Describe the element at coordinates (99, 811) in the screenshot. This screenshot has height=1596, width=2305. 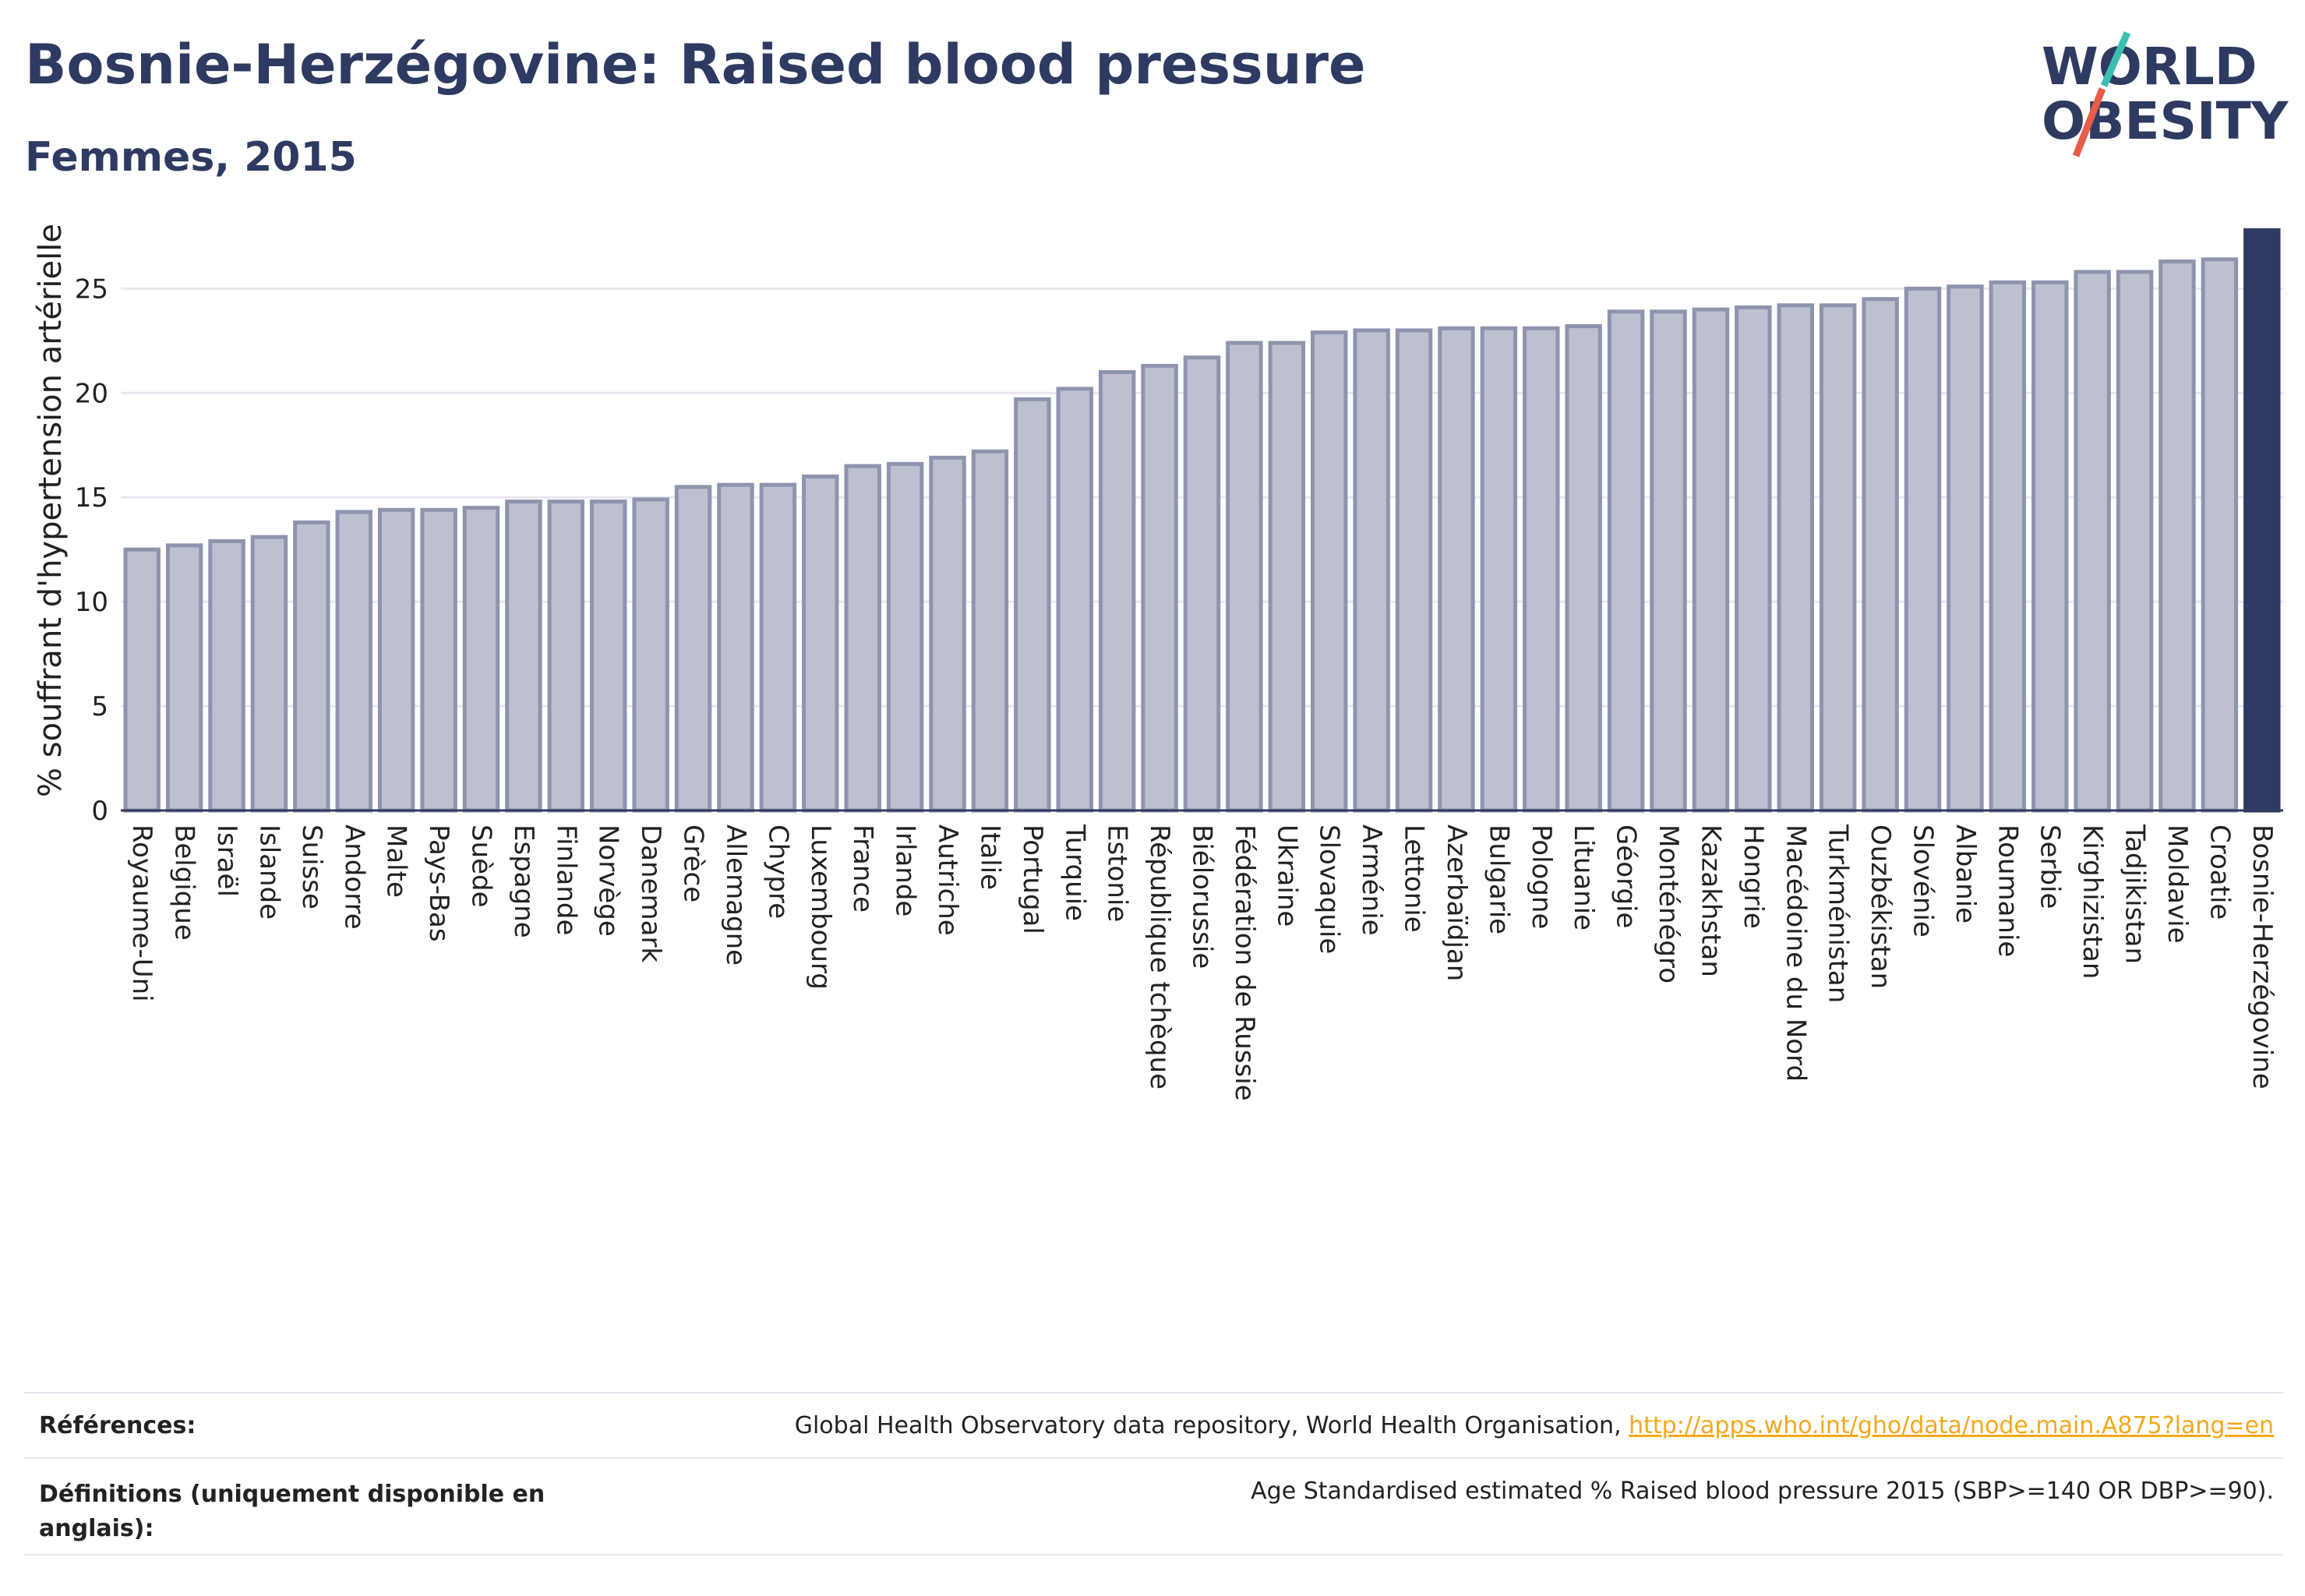
I see `y-tick-label: 0` at that location.